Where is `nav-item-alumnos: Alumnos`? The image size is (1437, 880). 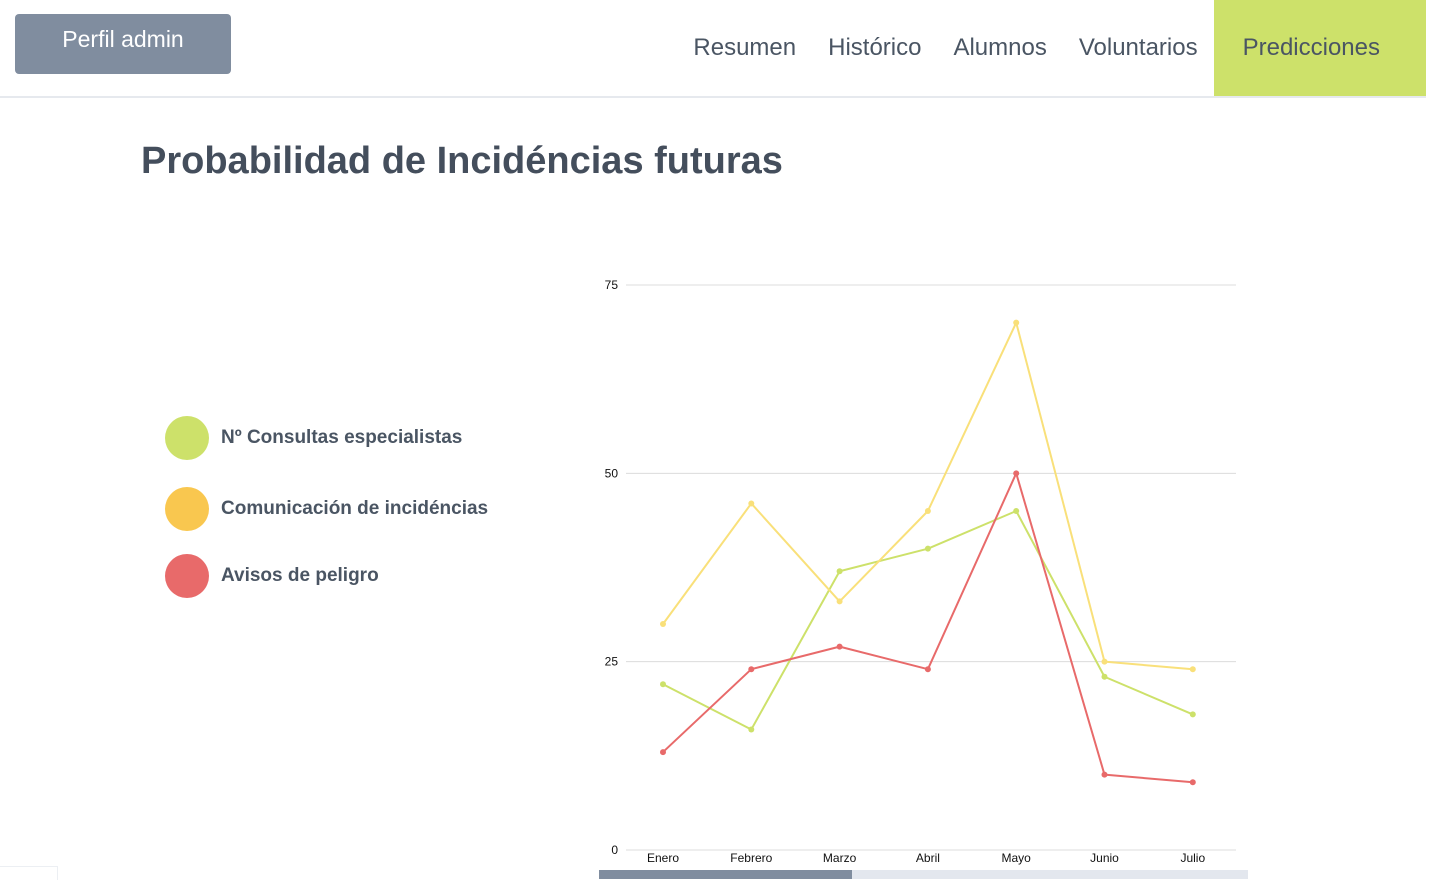
nav-item-alumnos: Alumnos is located at coordinates (1000, 47).